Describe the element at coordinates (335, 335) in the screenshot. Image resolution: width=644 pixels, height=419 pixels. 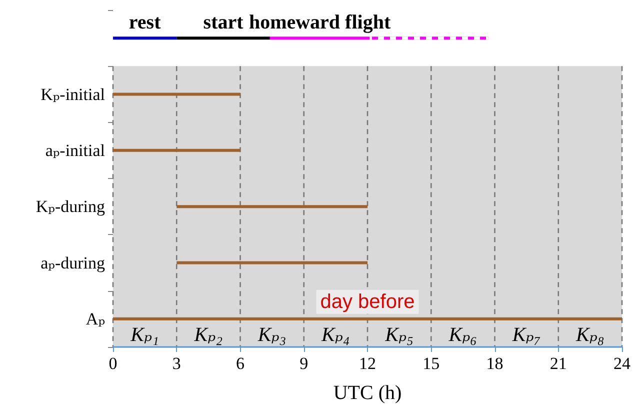
I see `annotation: Kₚ₄` at that location.